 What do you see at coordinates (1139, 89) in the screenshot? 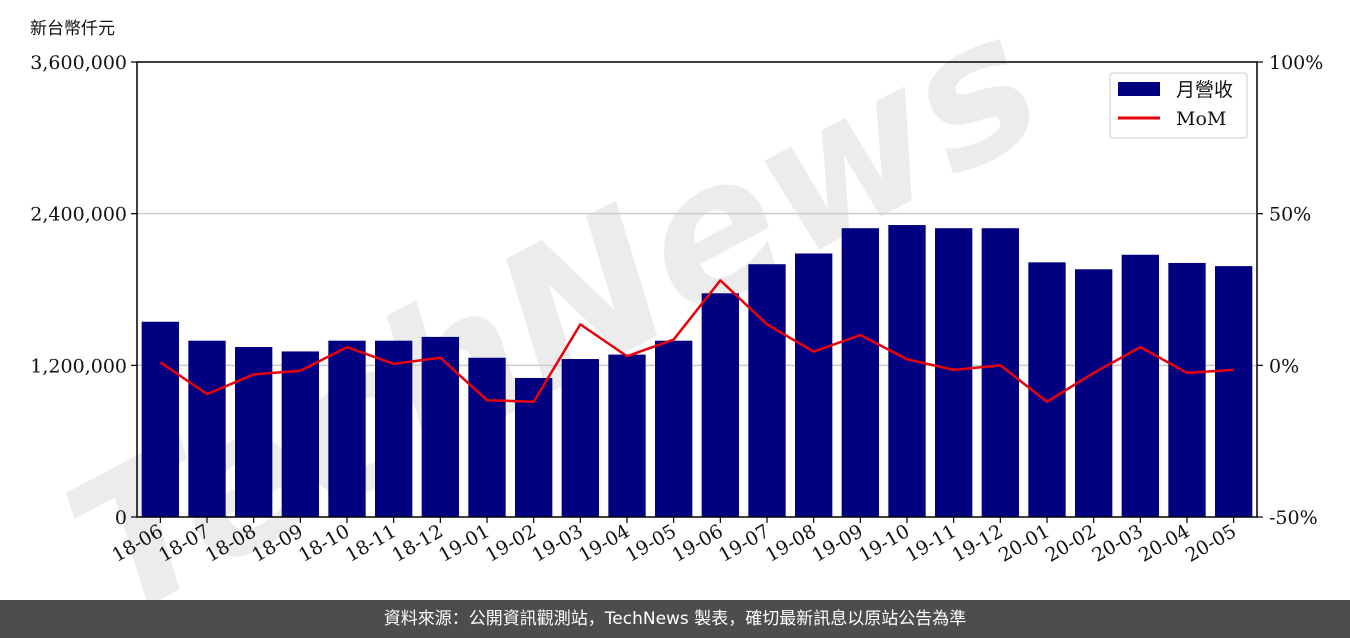
I see `legend-swatch-bar` at bounding box center [1139, 89].